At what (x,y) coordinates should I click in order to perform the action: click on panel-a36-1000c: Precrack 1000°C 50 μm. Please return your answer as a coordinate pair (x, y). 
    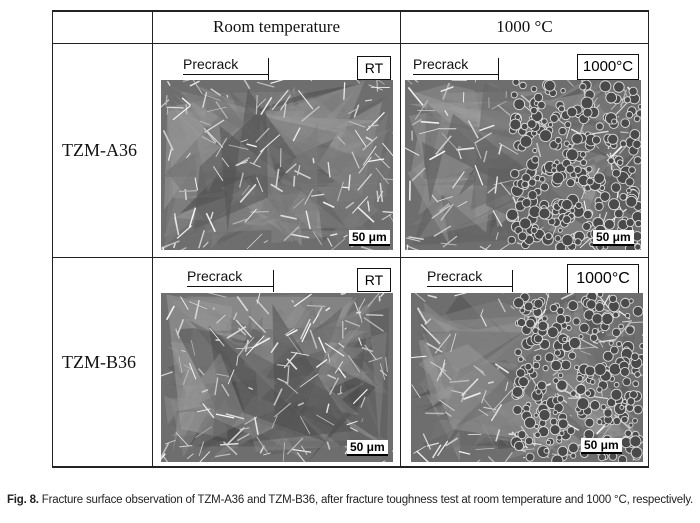
    Looking at the image, I should click on (523, 152).